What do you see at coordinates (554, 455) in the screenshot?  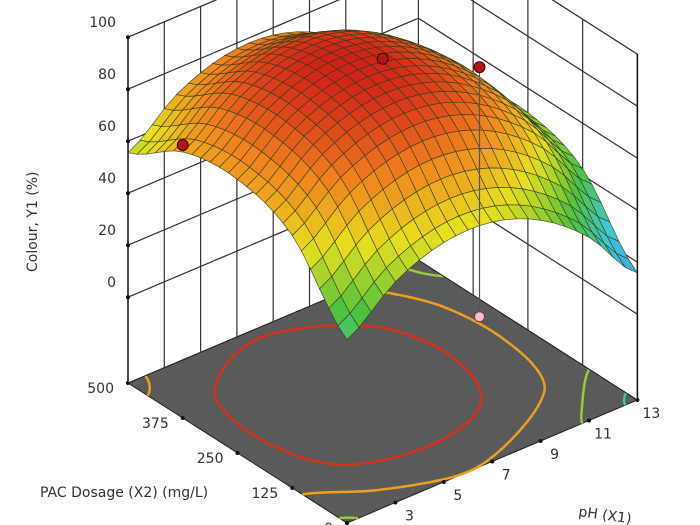 I see `x-tick-label: 9` at bounding box center [554, 455].